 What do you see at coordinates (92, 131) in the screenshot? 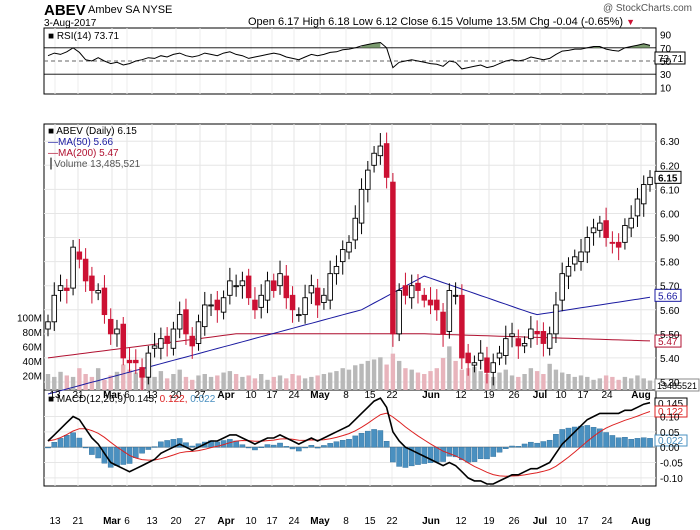
I see `price-legend-item: ■ ABEV (Daily) 6.15` at bounding box center [92, 131].